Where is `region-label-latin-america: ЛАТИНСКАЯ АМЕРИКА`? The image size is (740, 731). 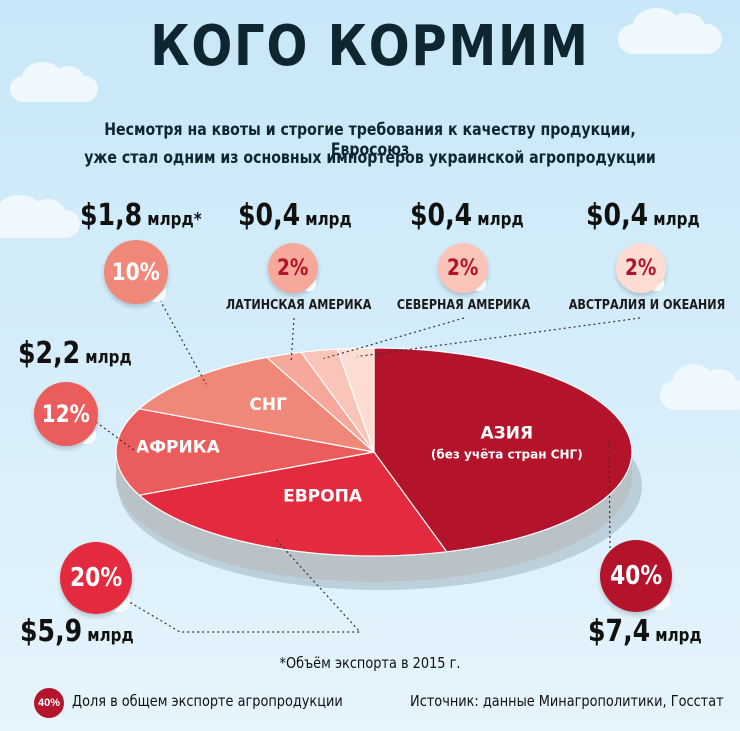 region-label-latin-america: ЛАТИНСКАЯ АМЕРИКА is located at coordinates (298, 305).